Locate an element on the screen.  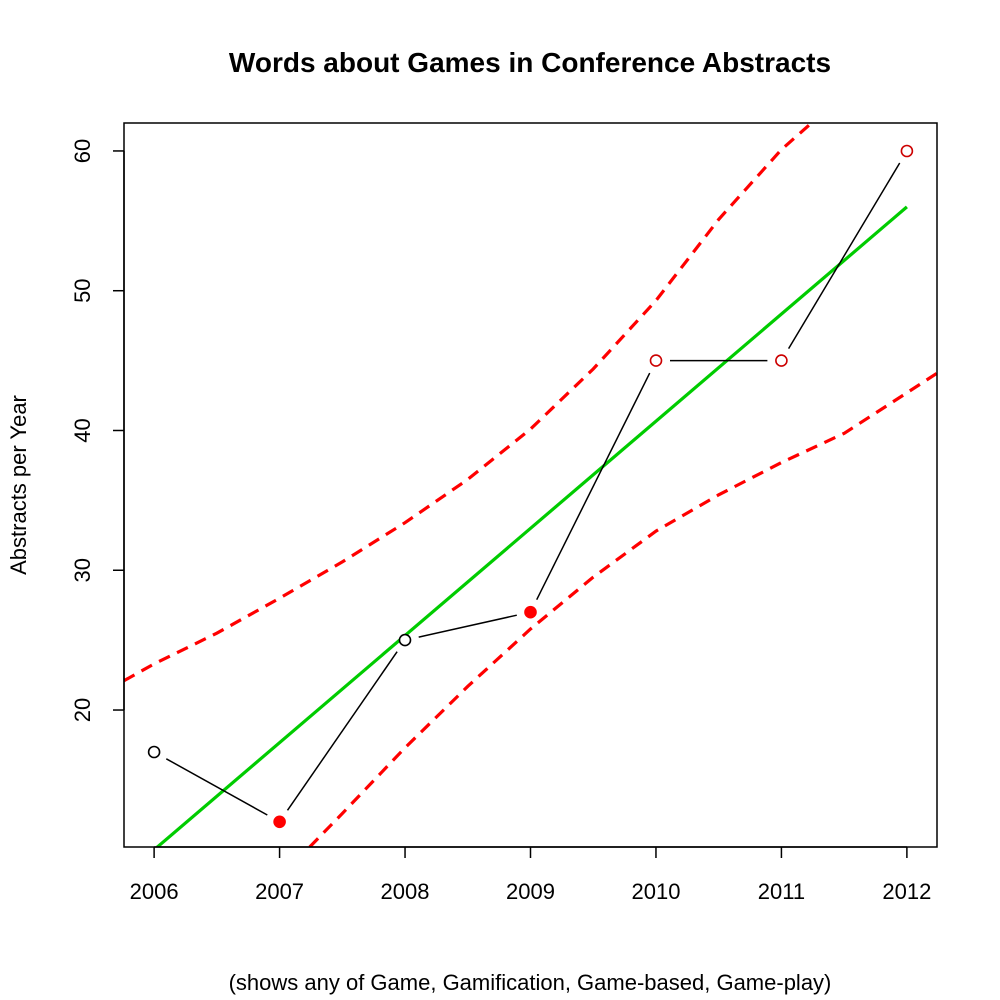
y-tick-label: 20 is located at coordinates (82, 710).